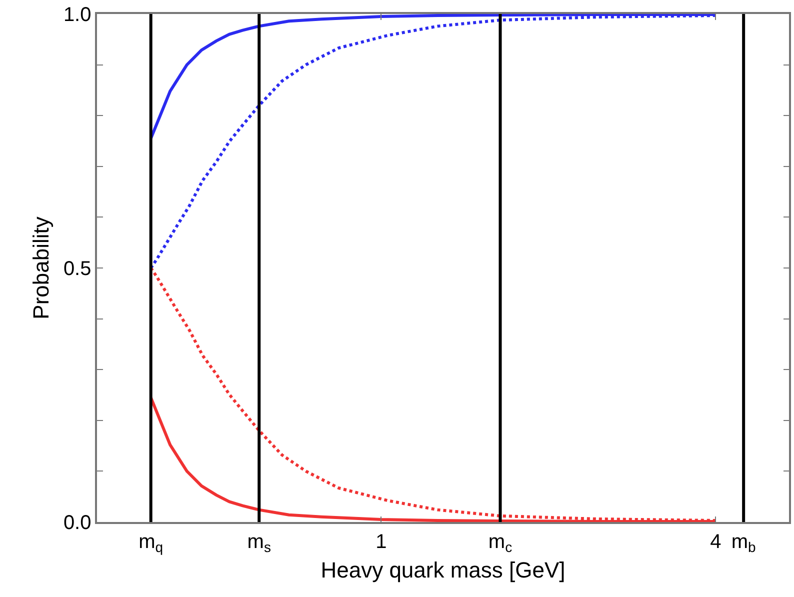 The image size is (794, 597). What do you see at coordinates (716, 541) in the screenshot?
I see `x-tick-label: 4` at bounding box center [716, 541].